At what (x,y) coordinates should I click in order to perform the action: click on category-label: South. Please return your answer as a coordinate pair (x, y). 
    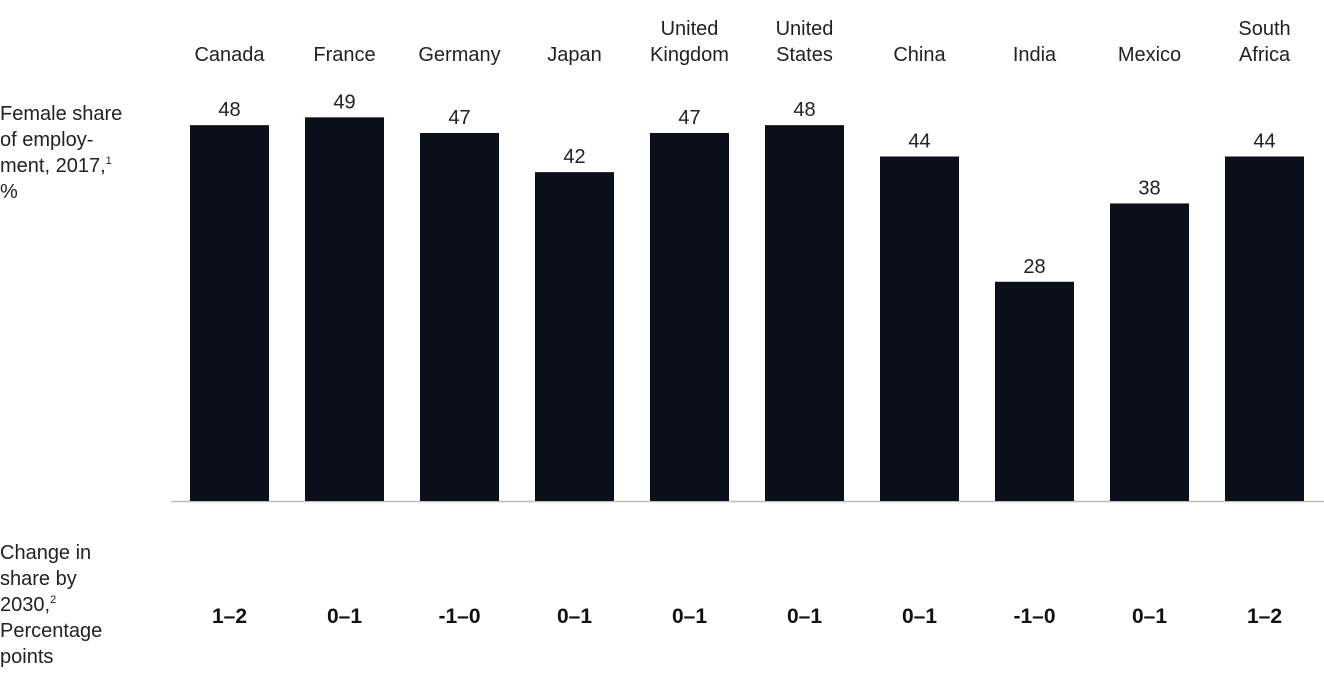
    Looking at the image, I should click on (1264, 29).